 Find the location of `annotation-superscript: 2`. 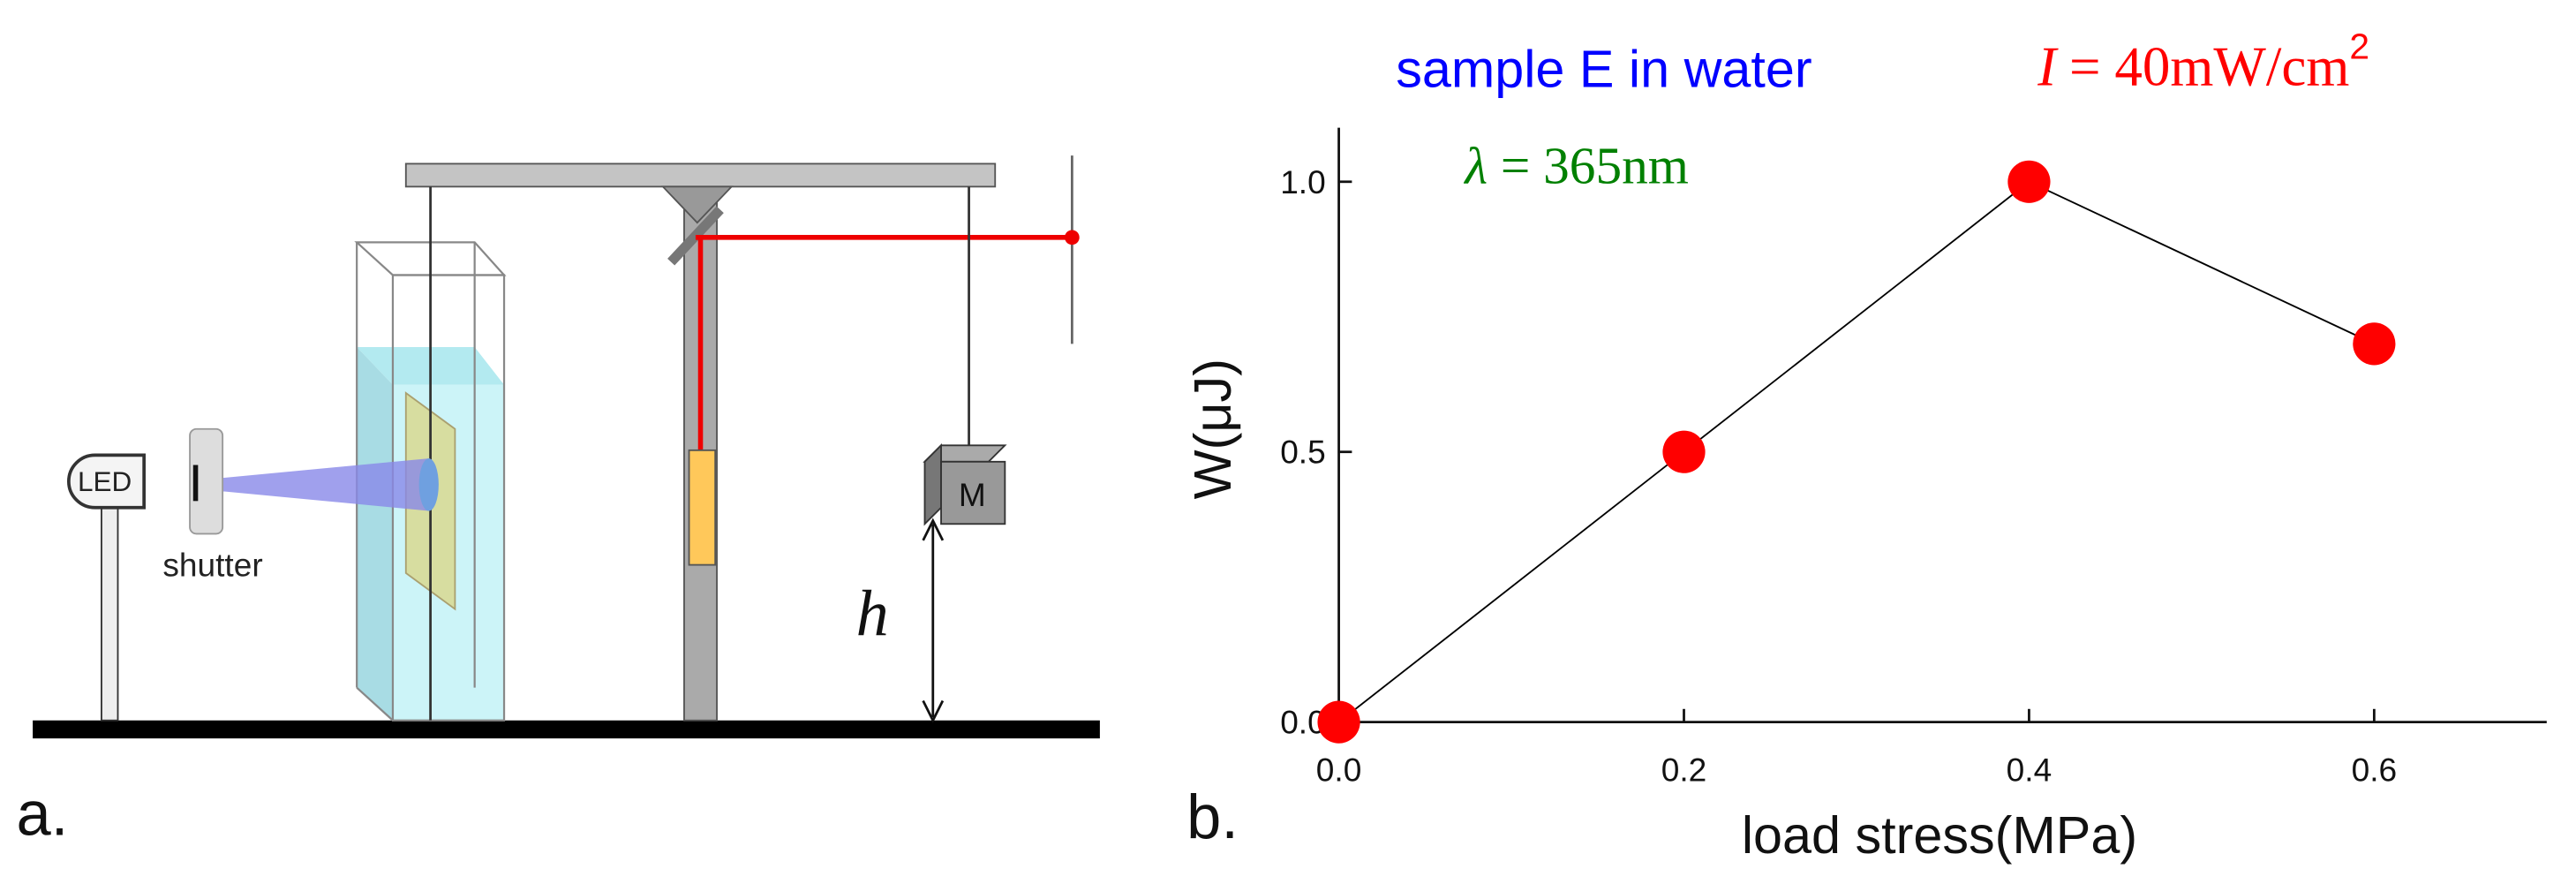

annotation-superscript: 2 is located at coordinates (2359, 46).